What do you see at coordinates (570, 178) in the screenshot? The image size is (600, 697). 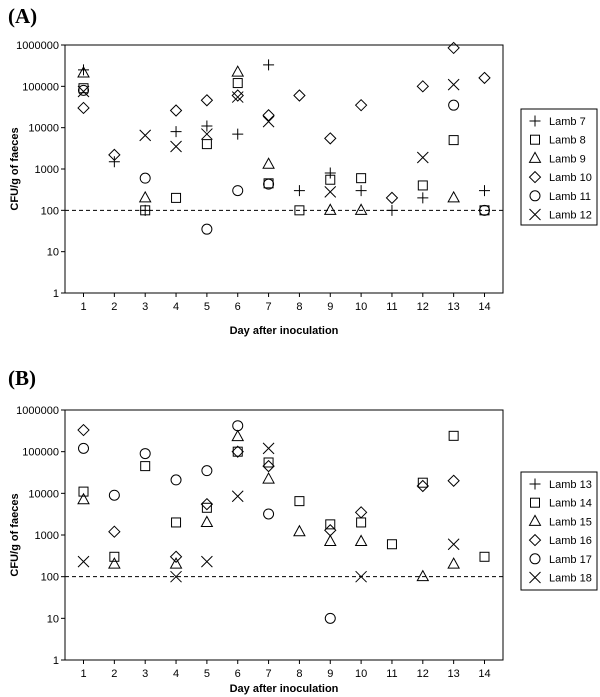 I see `legend-label: Lamb 10` at bounding box center [570, 178].